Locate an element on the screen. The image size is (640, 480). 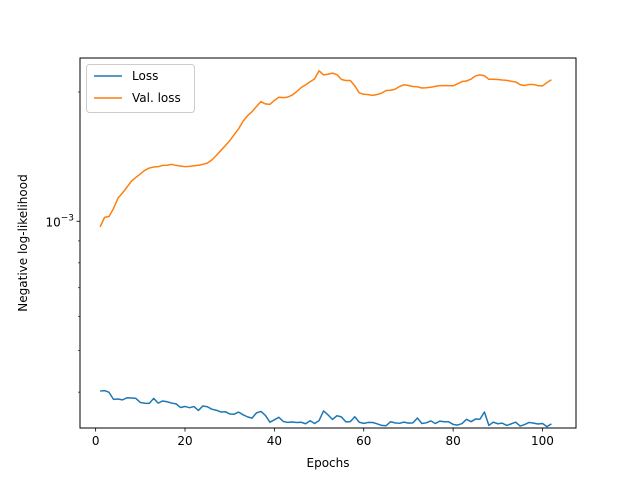
legend-label-loss: Loss is located at coordinates (145, 76).